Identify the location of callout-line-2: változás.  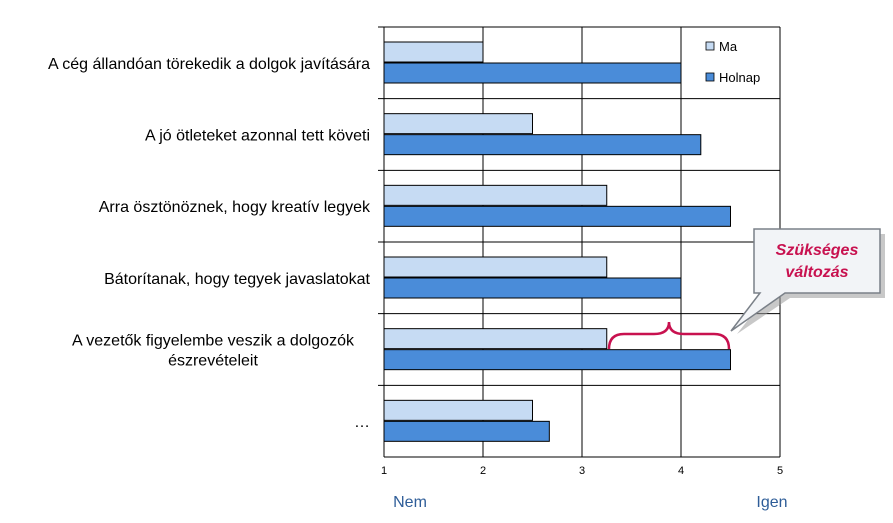
(816, 272).